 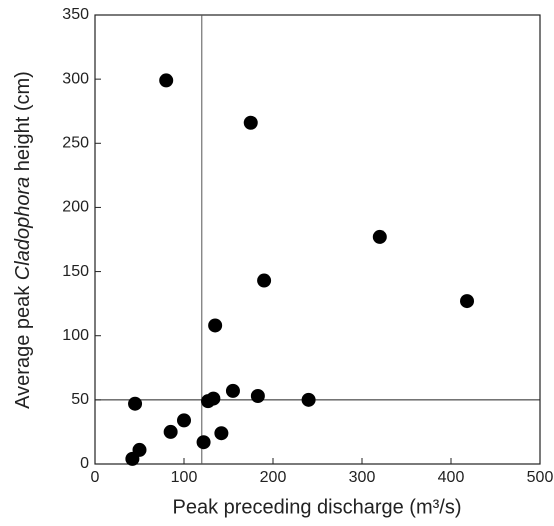 What do you see at coordinates (184, 477) in the screenshot?
I see `x-tick-label: 100` at bounding box center [184, 477].